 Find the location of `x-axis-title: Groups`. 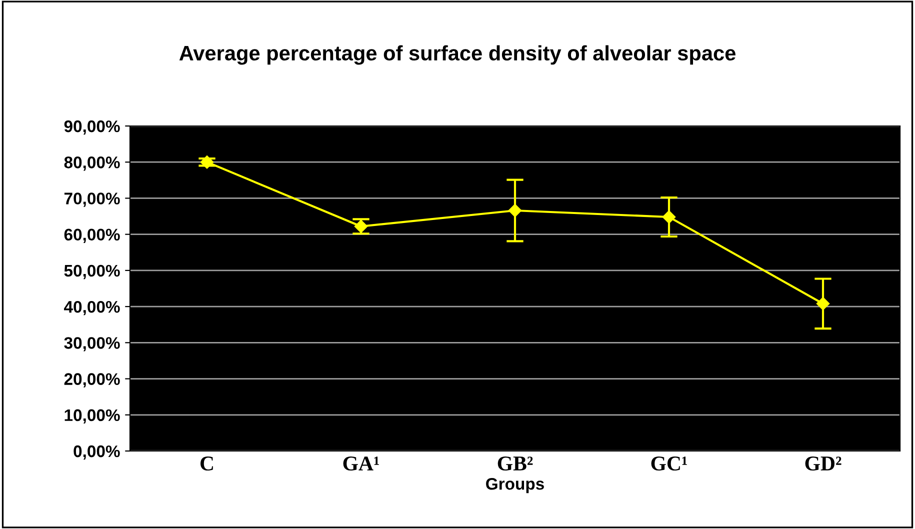

x-axis-title: Groups is located at coordinates (515, 486).